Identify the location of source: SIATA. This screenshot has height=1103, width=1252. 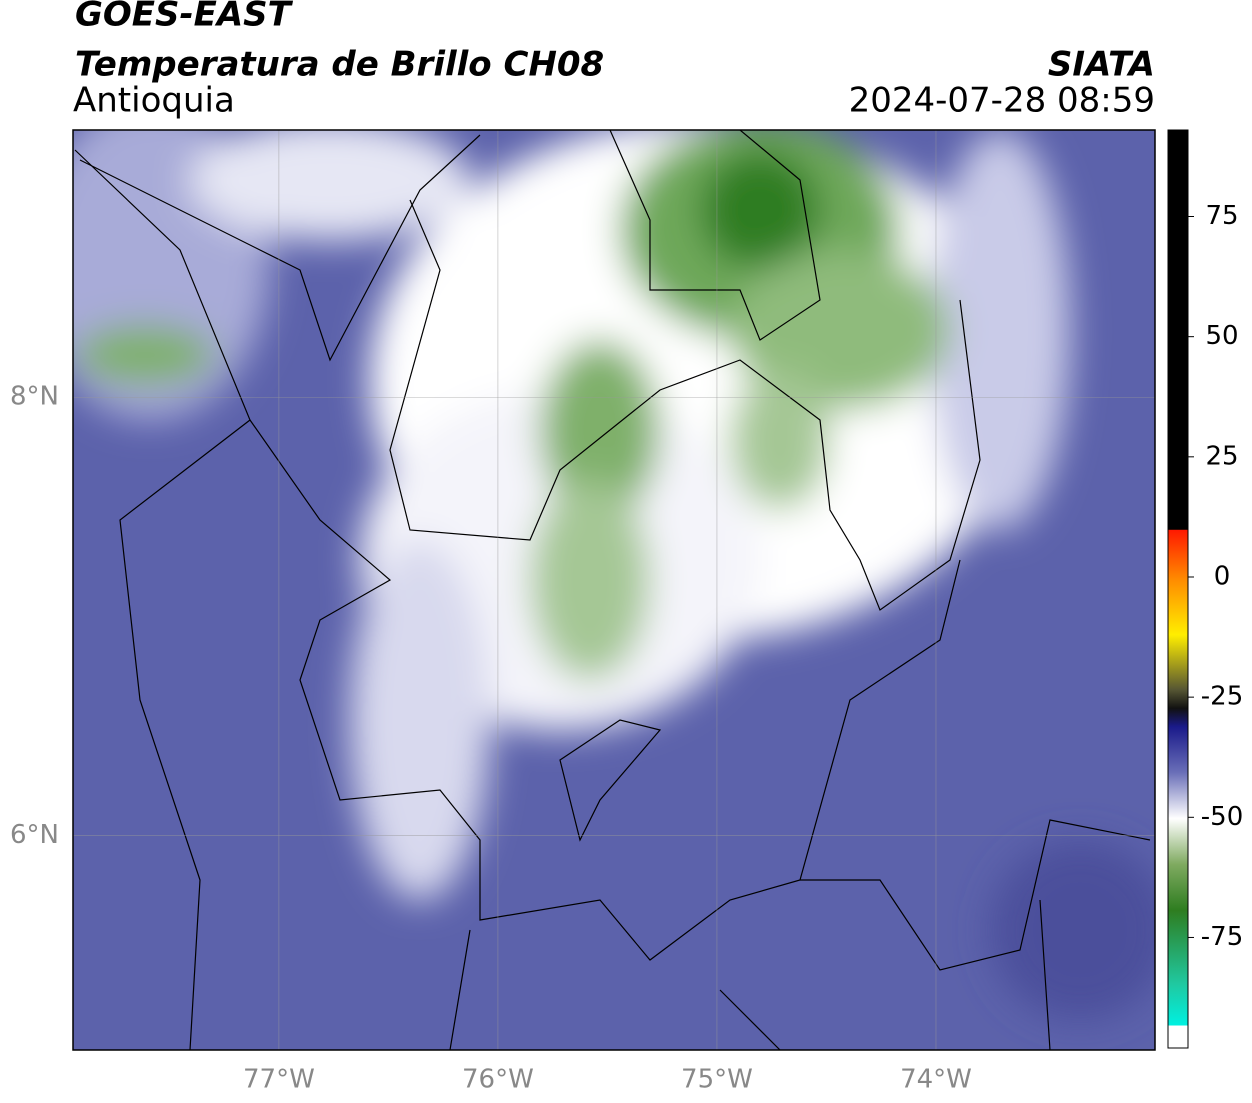
(1101, 65).